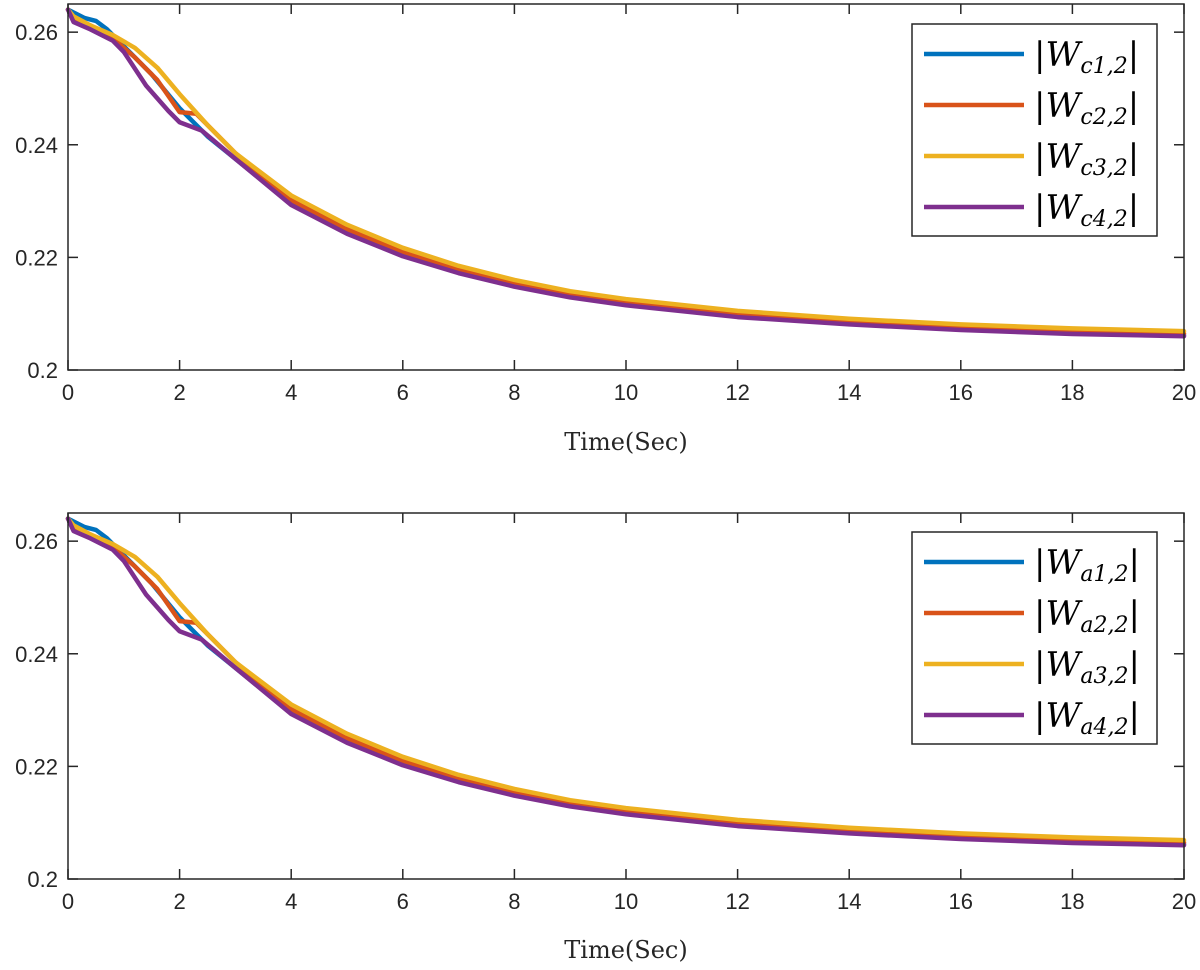 The height and width of the screenshot is (970, 1200). I want to click on legend-subscript: a3,2, so click(1104, 676).